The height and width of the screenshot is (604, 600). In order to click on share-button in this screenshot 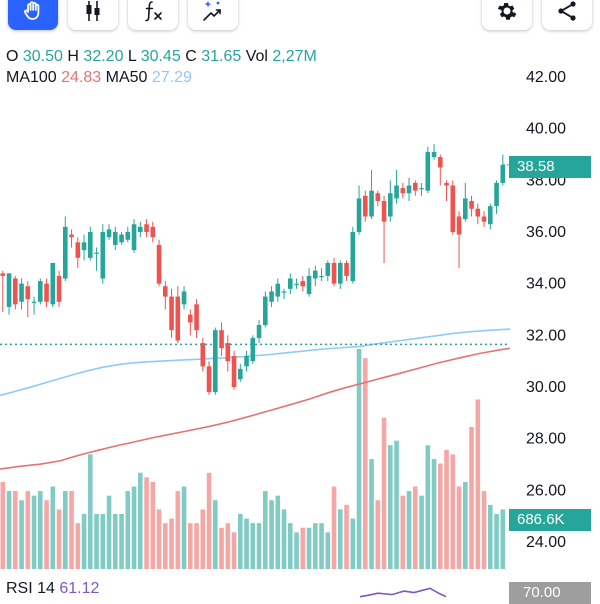, I will do `click(567, 15)`.